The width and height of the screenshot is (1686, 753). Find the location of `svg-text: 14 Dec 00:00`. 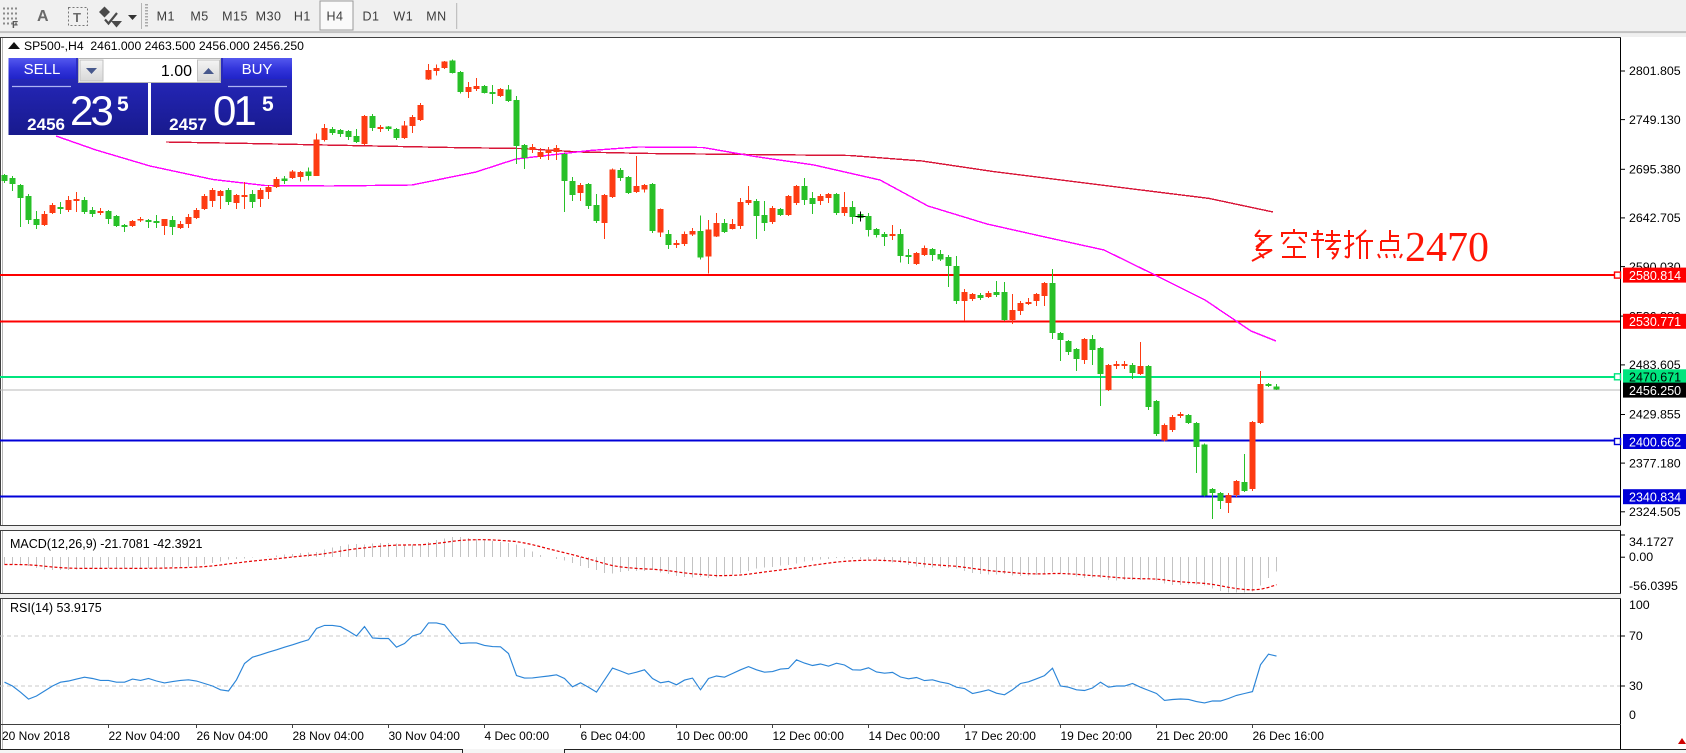

svg-text: 14 Dec 00:00 is located at coordinates (905, 736).